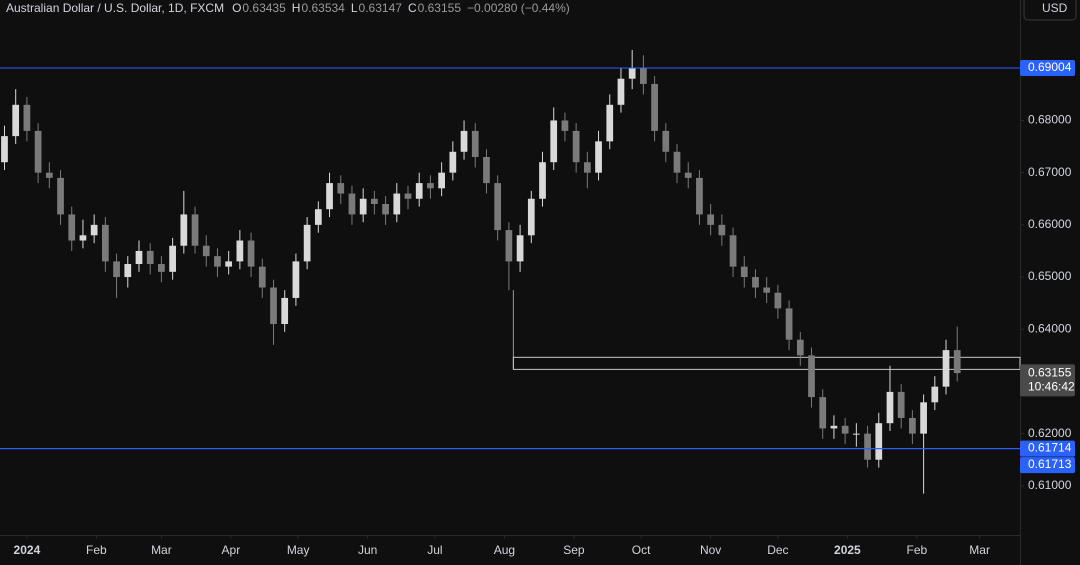 The height and width of the screenshot is (565, 1080). I want to click on price-label-bg, so click(1047, 465).